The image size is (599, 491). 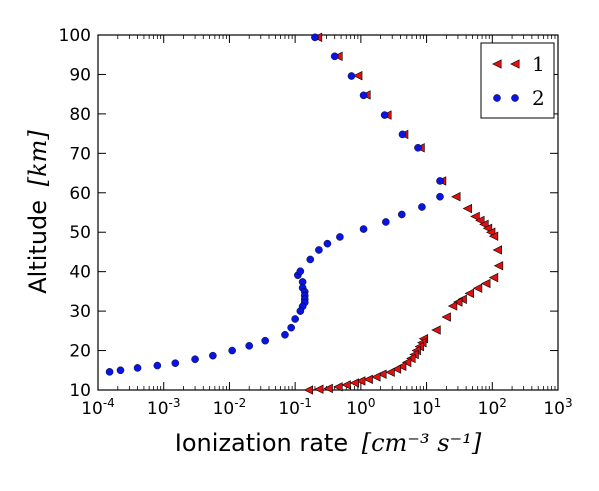 I want to click on legend-item-2: 2, so click(x=519, y=98).